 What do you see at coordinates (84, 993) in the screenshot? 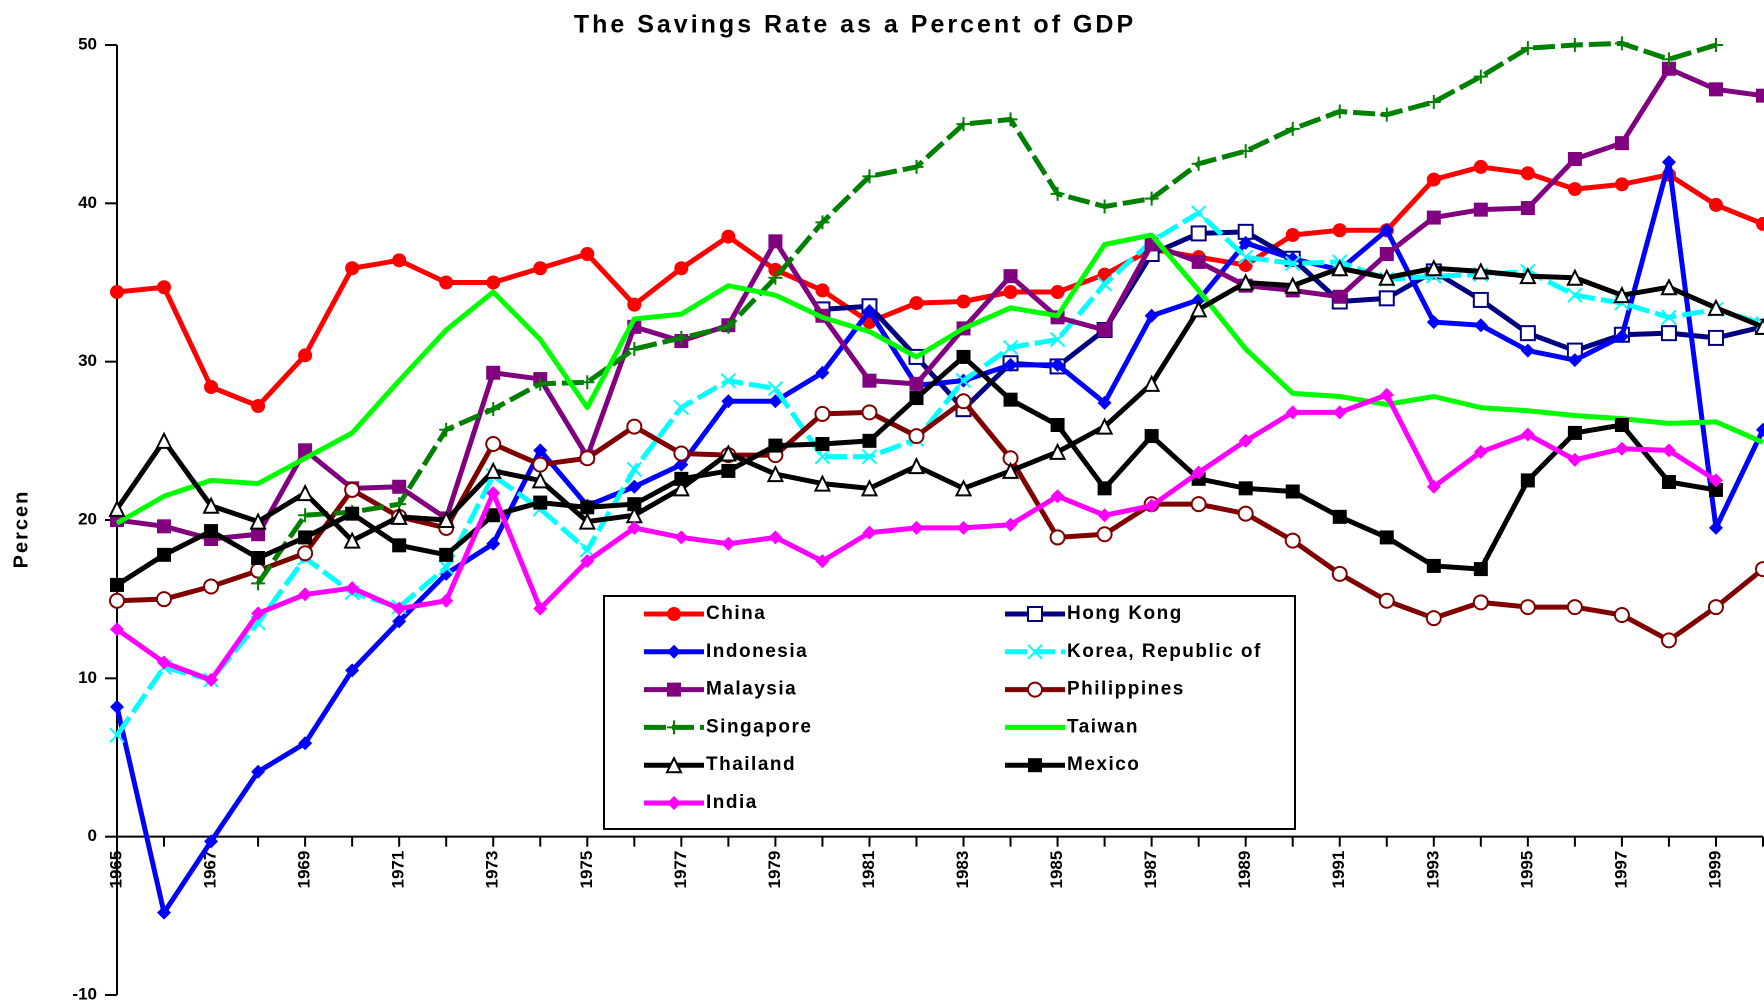
I see `y-tick-label: -10` at bounding box center [84, 993].